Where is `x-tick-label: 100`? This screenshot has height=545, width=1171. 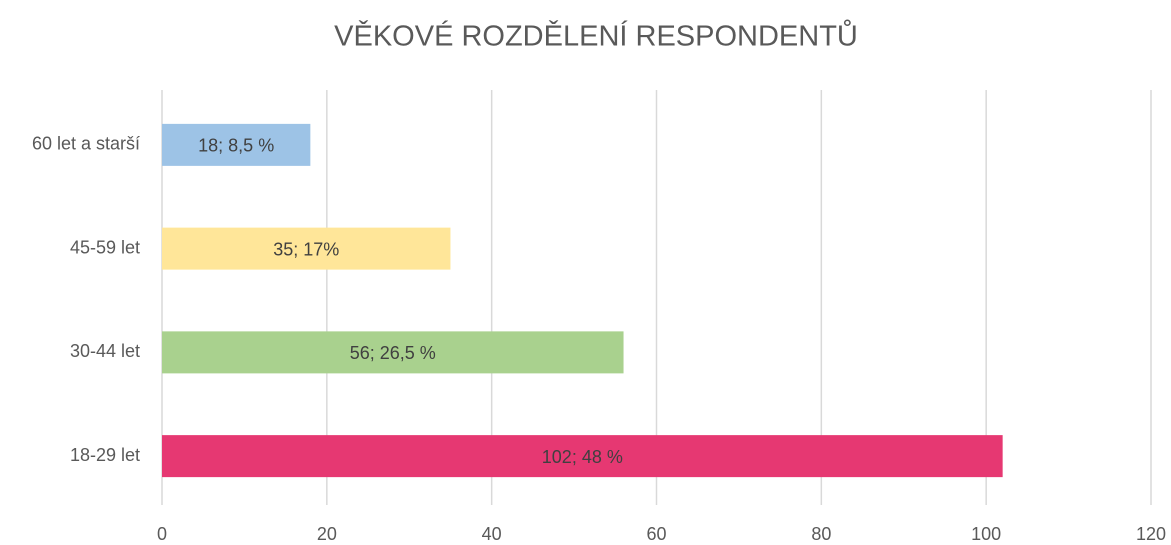 x-tick-label: 100 is located at coordinates (986, 534).